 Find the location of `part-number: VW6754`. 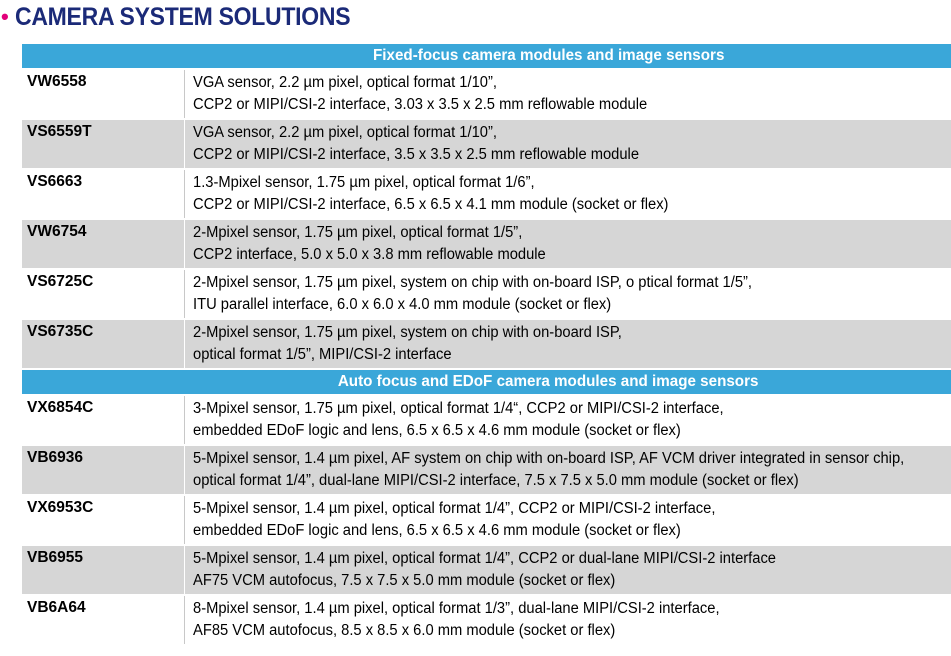

part-number: VW6754 is located at coordinates (103, 244).